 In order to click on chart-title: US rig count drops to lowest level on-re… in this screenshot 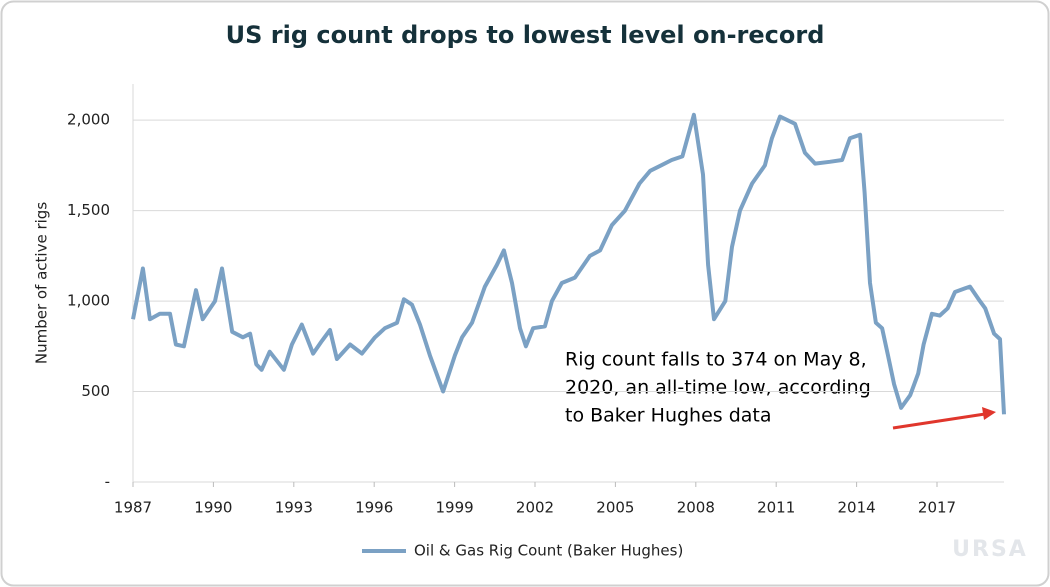, I will do `click(525, 35)`.